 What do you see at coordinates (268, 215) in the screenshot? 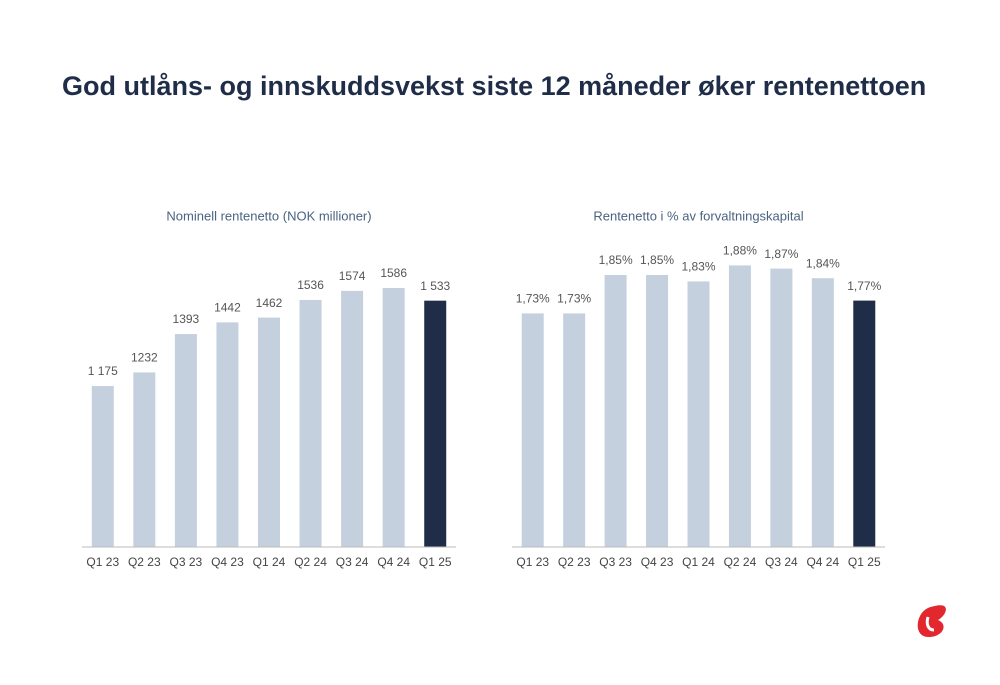
I see `chart-title: Nominell rentenetto (NOK millioner)` at bounding box center [268, 215].